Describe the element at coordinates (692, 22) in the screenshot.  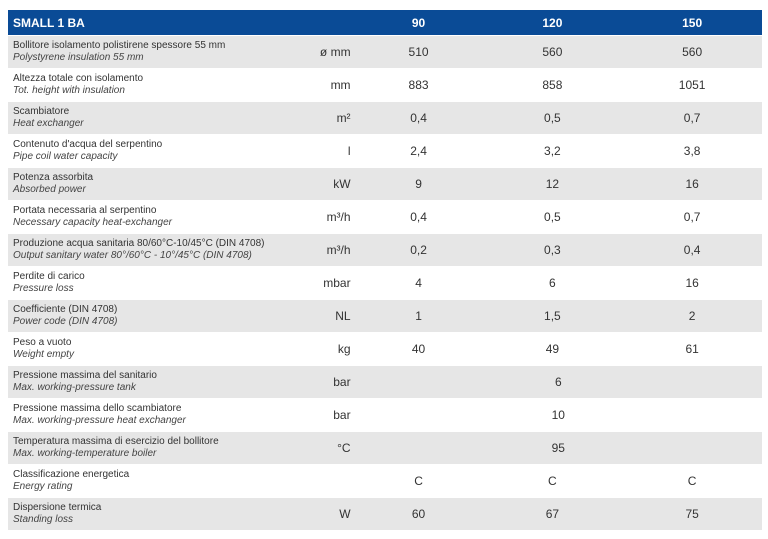
I see `model-150-header: 150` at that location.